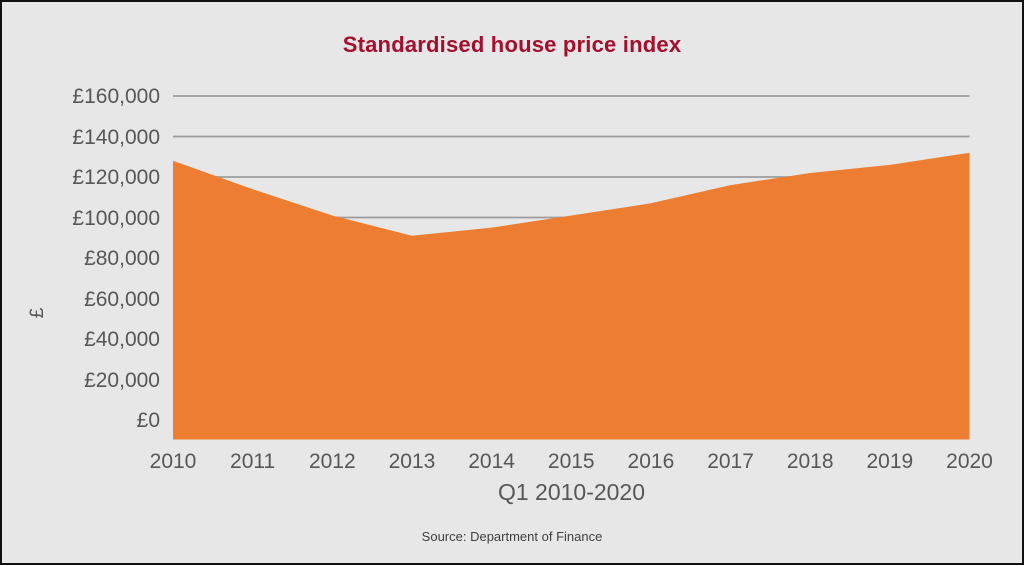 Image resolution: width=1024 pixels, height=565 pixels. What do you see at coordinates (116, 177) in the screenshot?
I see `y-tick-label: £120,000` at bounding box center [116, 177].